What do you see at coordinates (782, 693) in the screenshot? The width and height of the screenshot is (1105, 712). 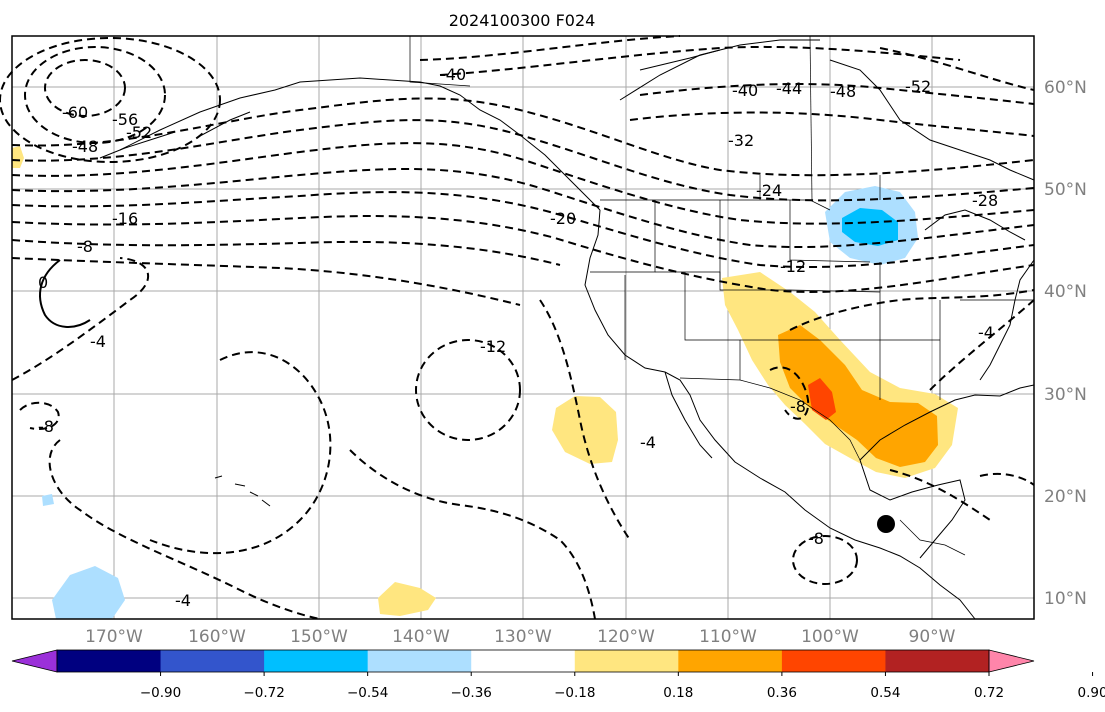 I see `colorbar-tick-label: 0.36` at bounding box center [782, 693].